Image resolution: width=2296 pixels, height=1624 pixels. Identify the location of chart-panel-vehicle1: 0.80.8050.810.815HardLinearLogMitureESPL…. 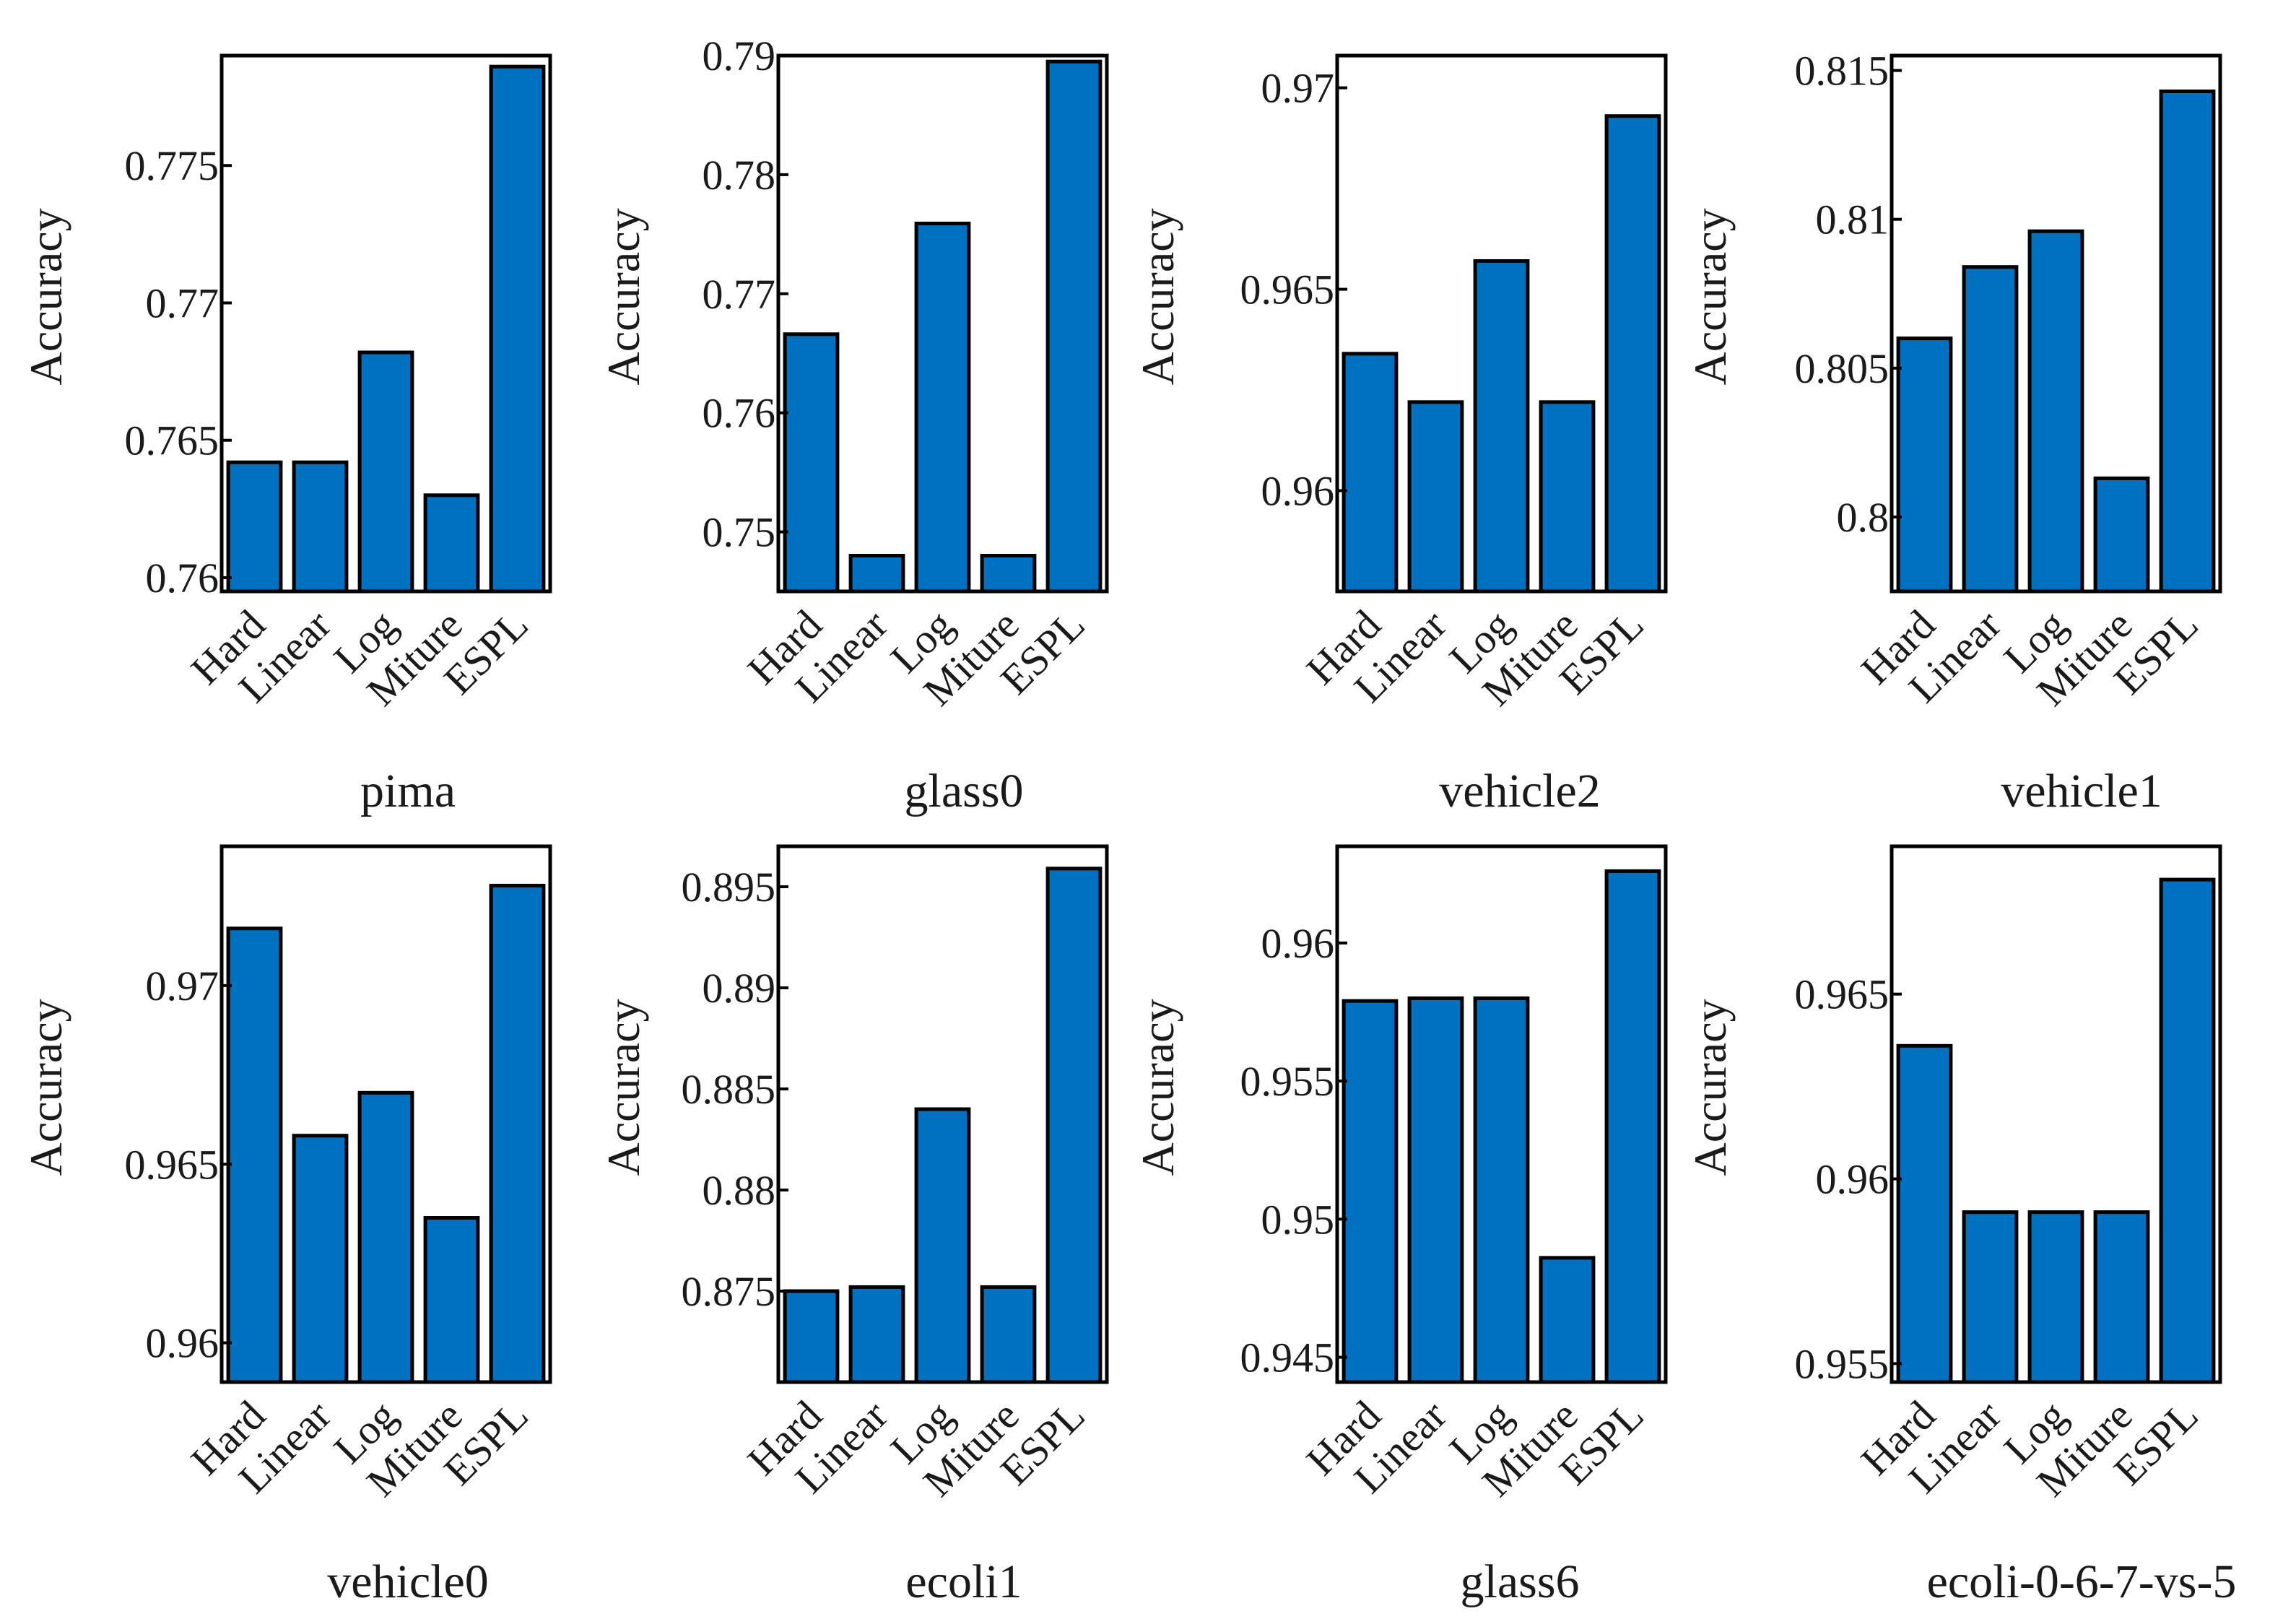
(1953, 432).